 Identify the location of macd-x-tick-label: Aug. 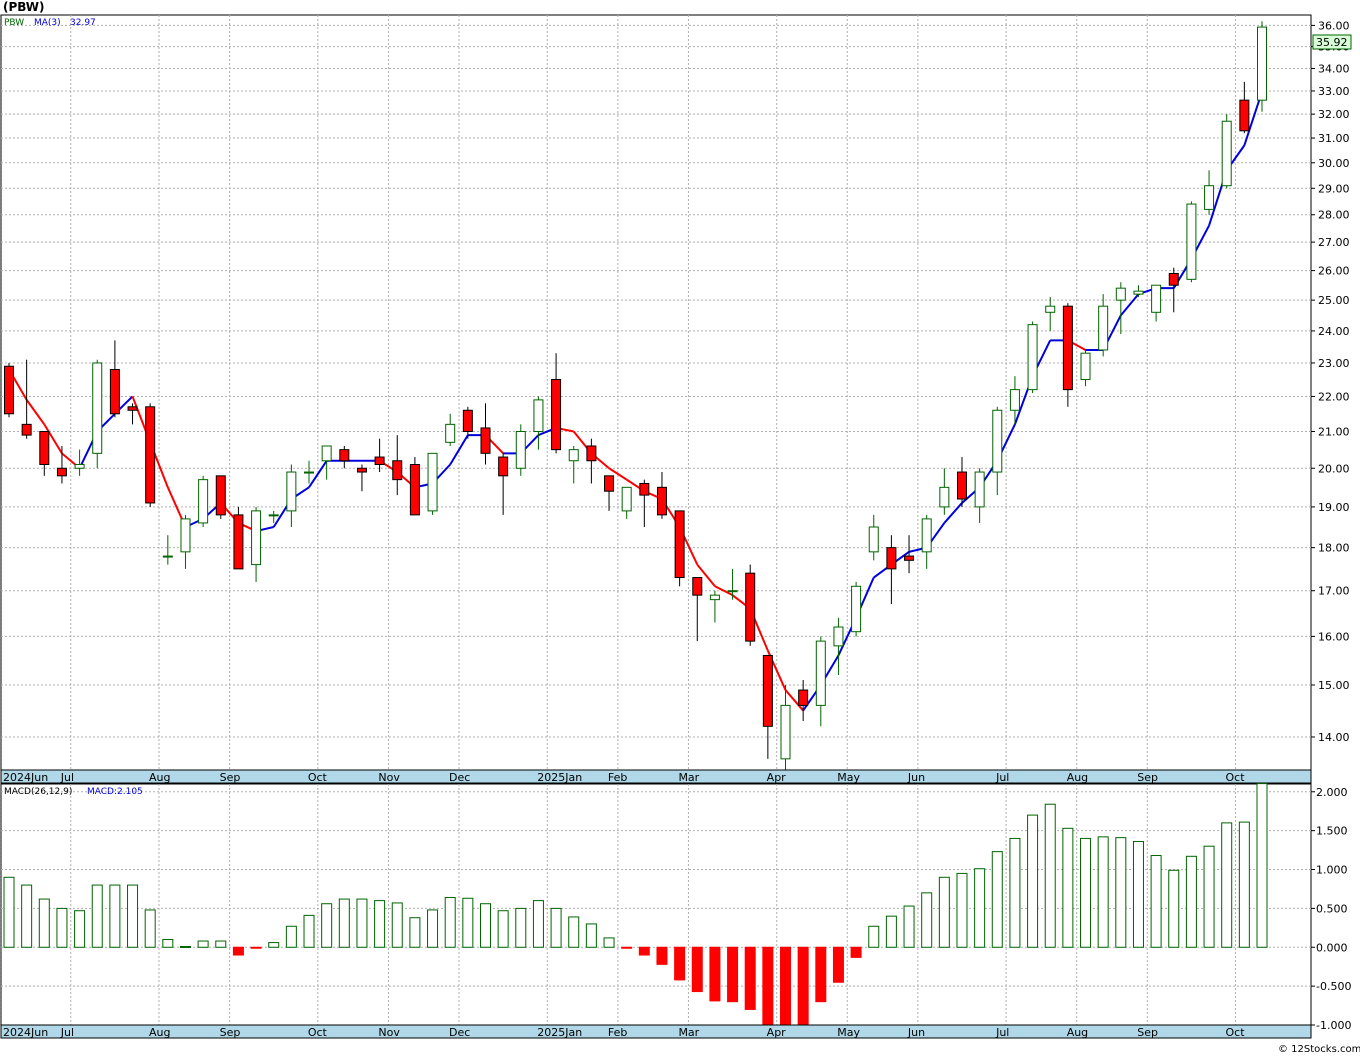
(159, 1032).